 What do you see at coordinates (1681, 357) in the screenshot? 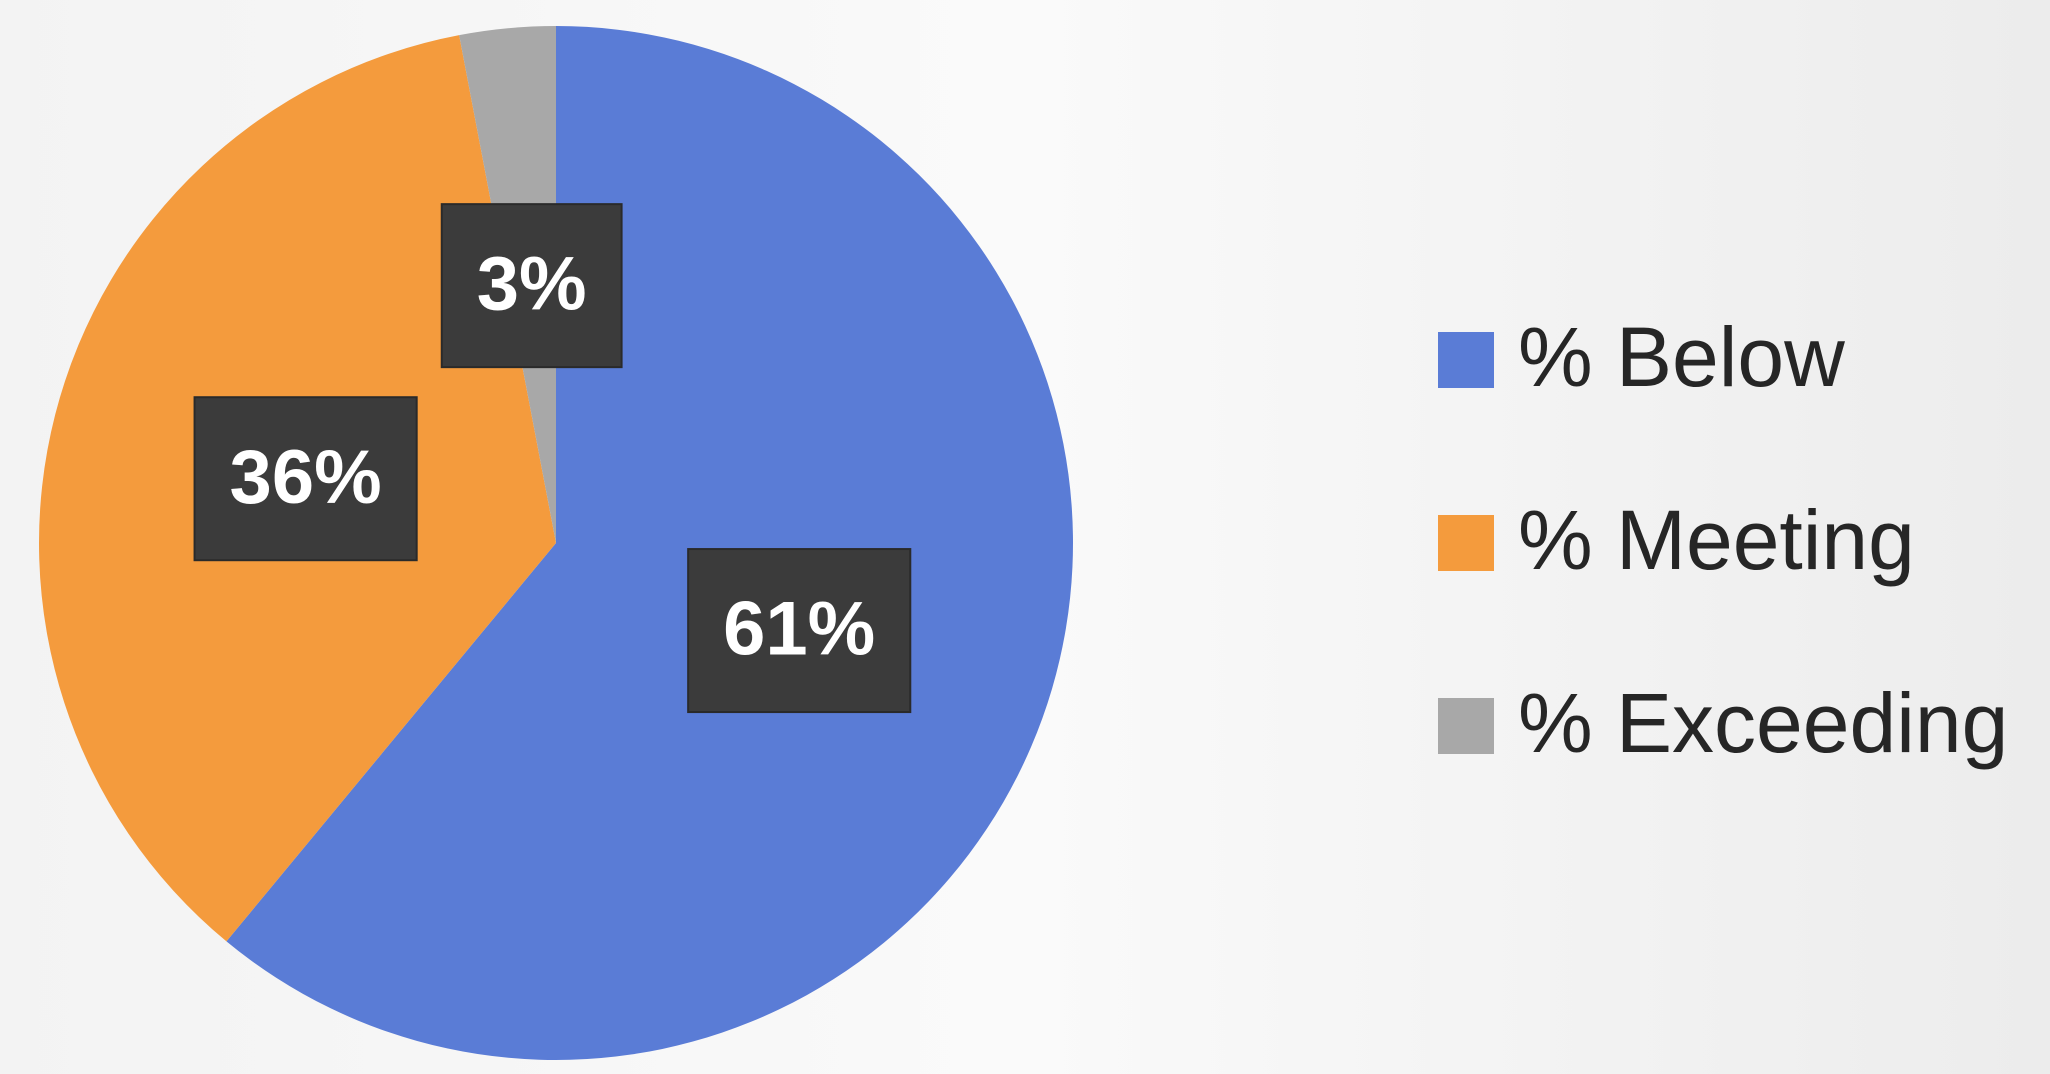
I see `legend-label: % Below` at bounding box center [1681, 357].